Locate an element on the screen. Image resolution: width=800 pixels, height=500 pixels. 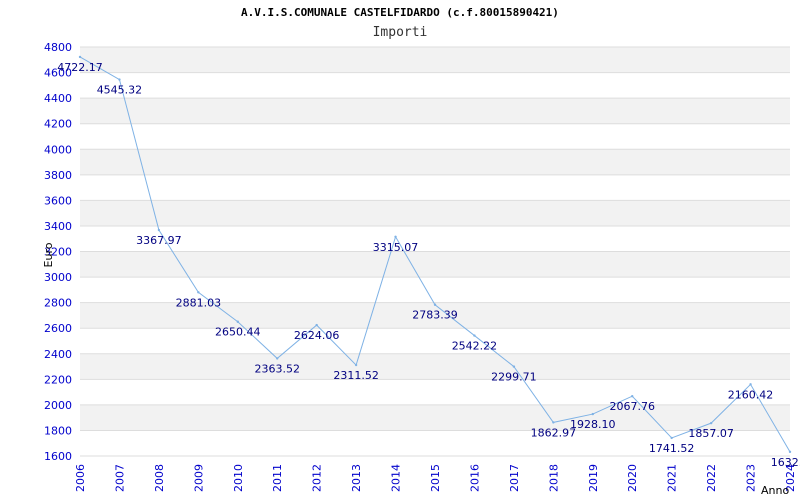
x-tick-label: 2016 is located at coordinates (474, 478).